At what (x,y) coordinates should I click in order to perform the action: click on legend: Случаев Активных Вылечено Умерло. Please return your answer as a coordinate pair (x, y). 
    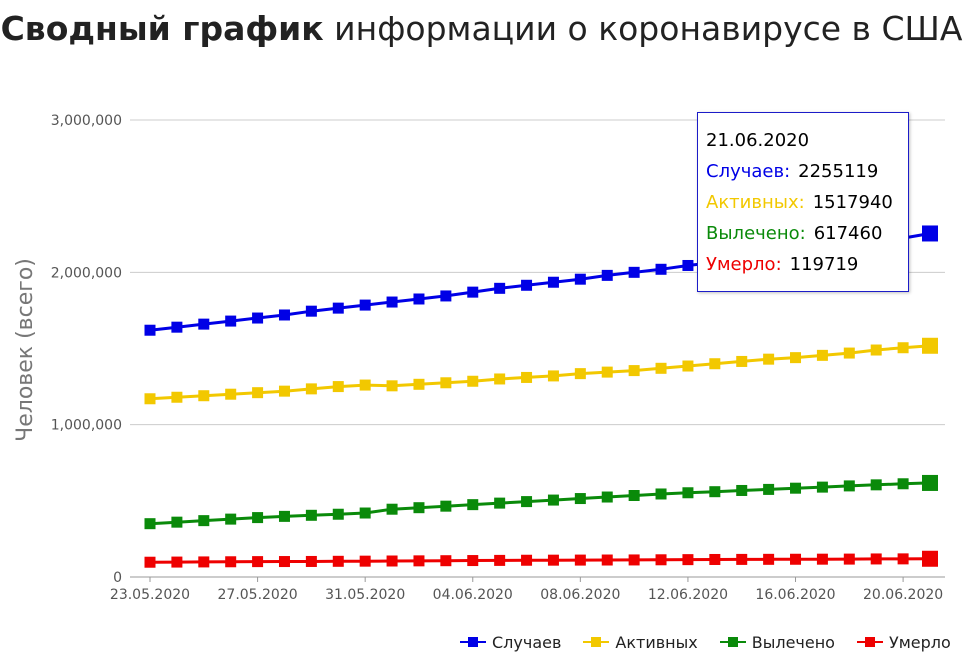
    Looking at the image, I should click on (705, 642).